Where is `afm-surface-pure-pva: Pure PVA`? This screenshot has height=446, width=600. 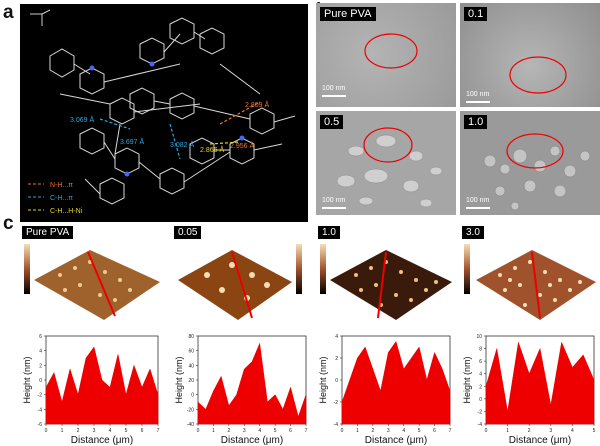 afm-surface-pure-pva: Pure PVA is located at coordinates (92, 276).